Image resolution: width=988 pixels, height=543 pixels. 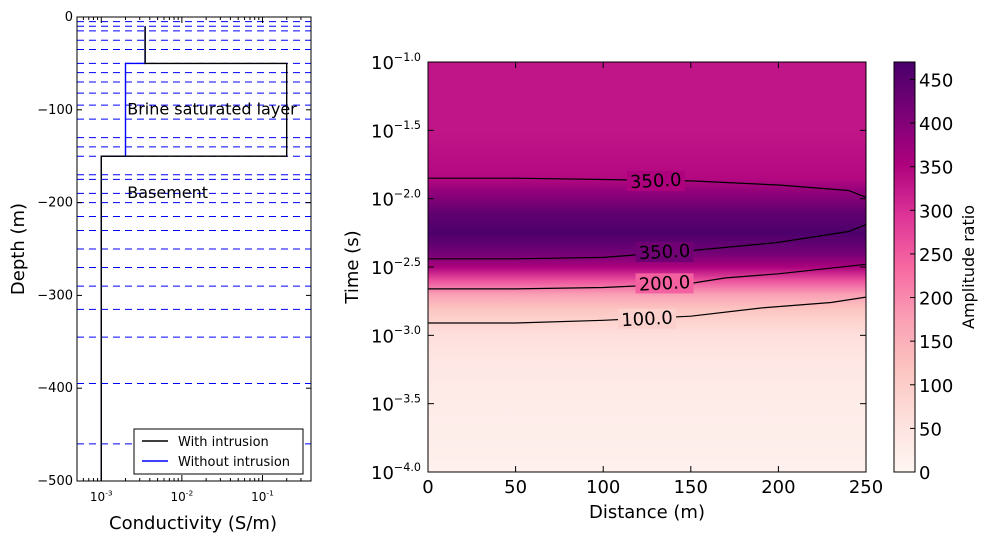 I want to click on colorbar-tick-label: 150, so click(x=936, y=342).